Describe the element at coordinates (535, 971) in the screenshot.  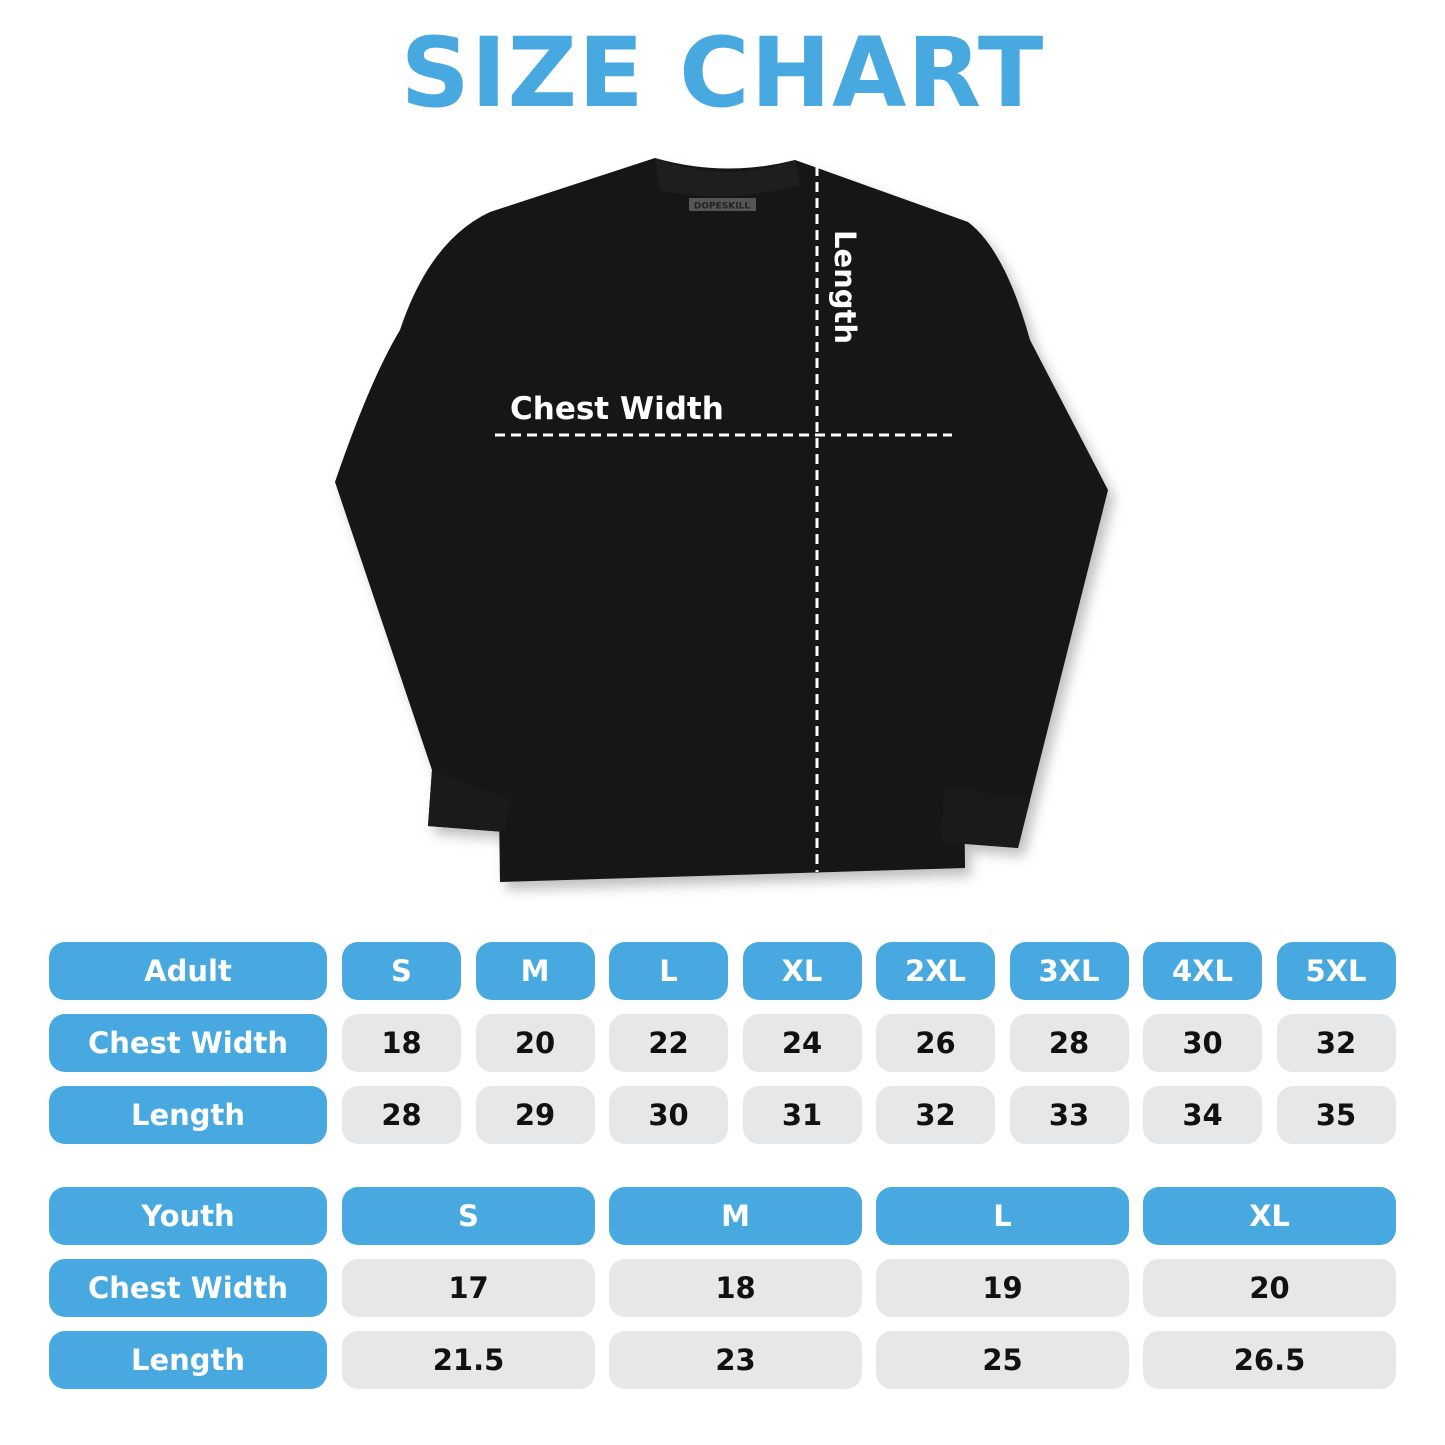
I see `adult-size-m: M` at that location.